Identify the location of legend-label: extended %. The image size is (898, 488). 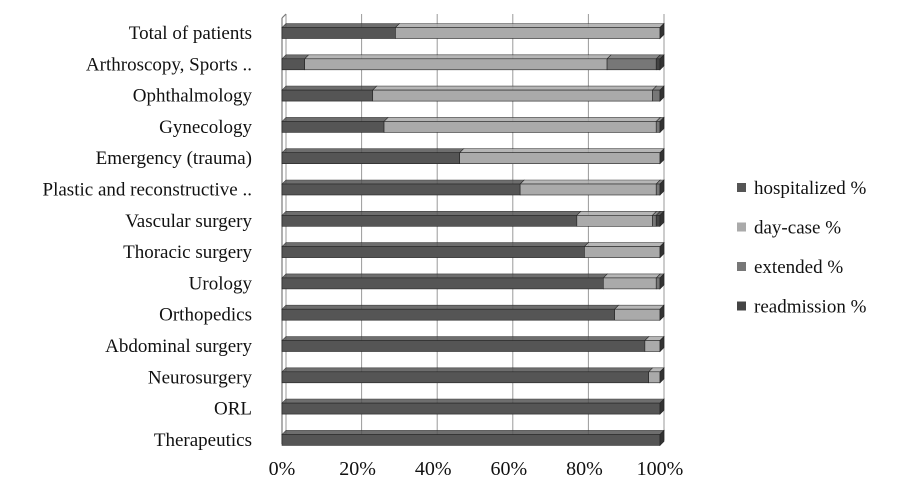
(798, 267).